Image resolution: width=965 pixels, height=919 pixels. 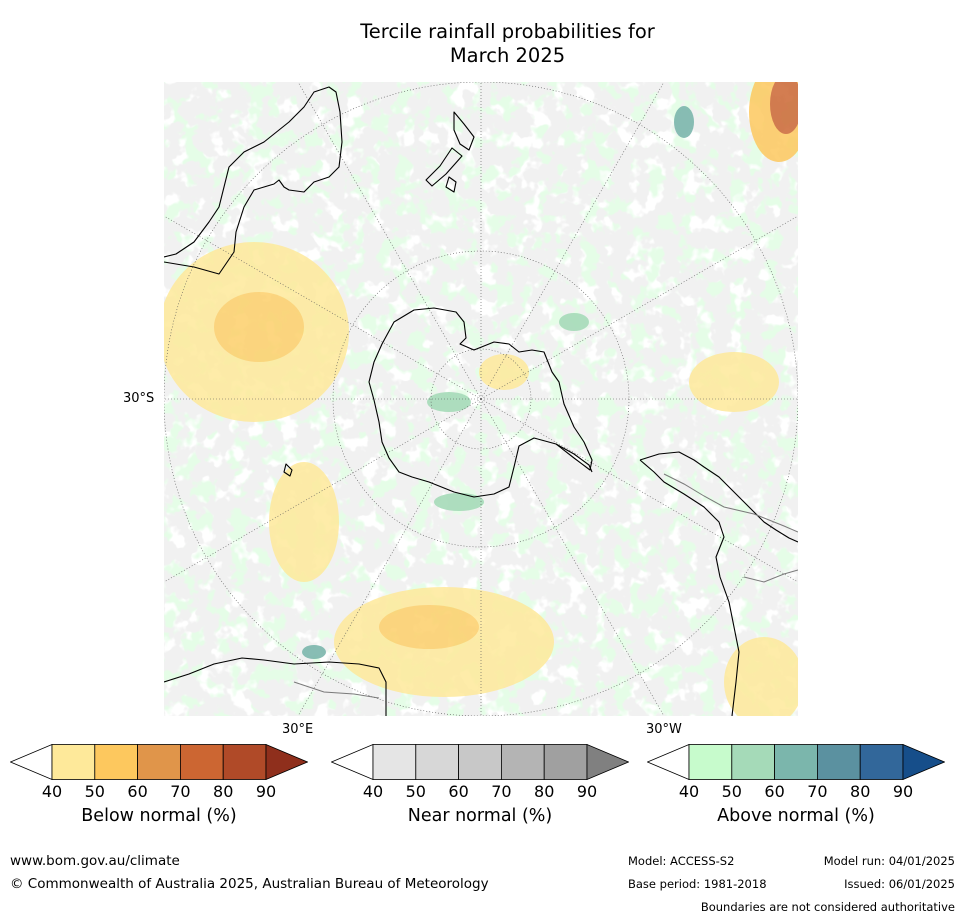 I want to click on below-region-west-core, so click(x=259, y=327).